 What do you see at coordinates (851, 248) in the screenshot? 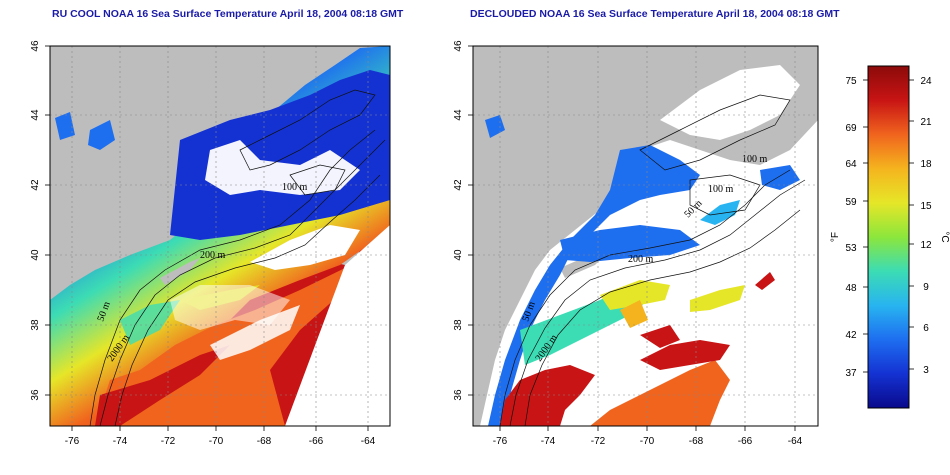
I see `fahrenheit-tick: 53` at bounding box center [851, 248].